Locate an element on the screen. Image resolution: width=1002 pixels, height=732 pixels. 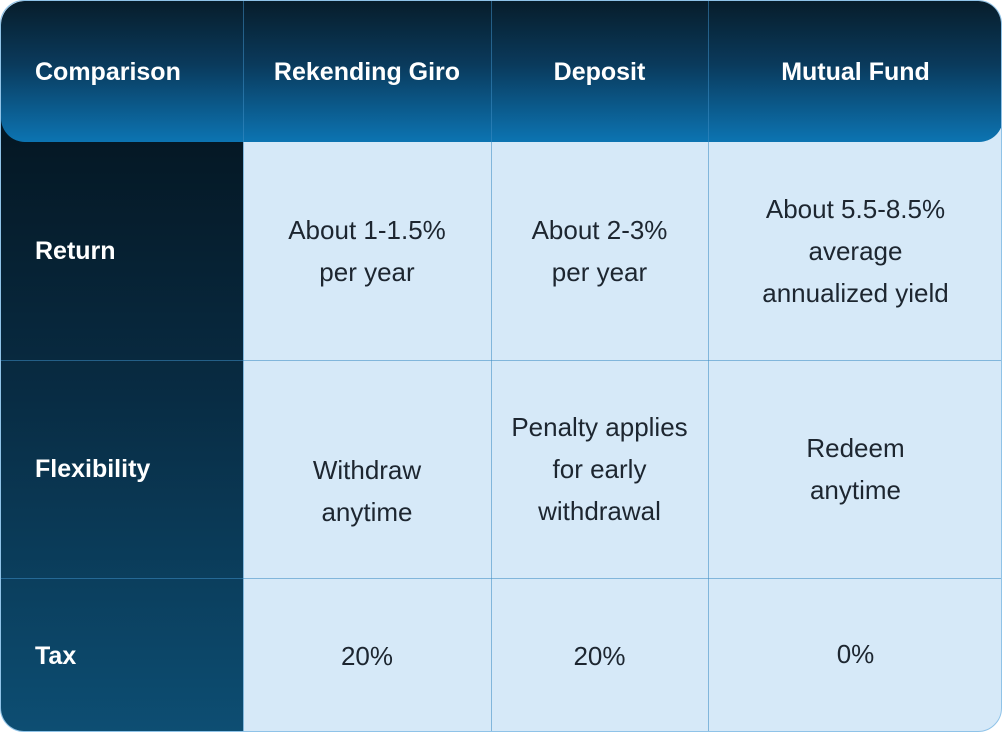
cell-flexibility-deposit: Penalty applies for early withdrawal is located at coordinates (599, 469).